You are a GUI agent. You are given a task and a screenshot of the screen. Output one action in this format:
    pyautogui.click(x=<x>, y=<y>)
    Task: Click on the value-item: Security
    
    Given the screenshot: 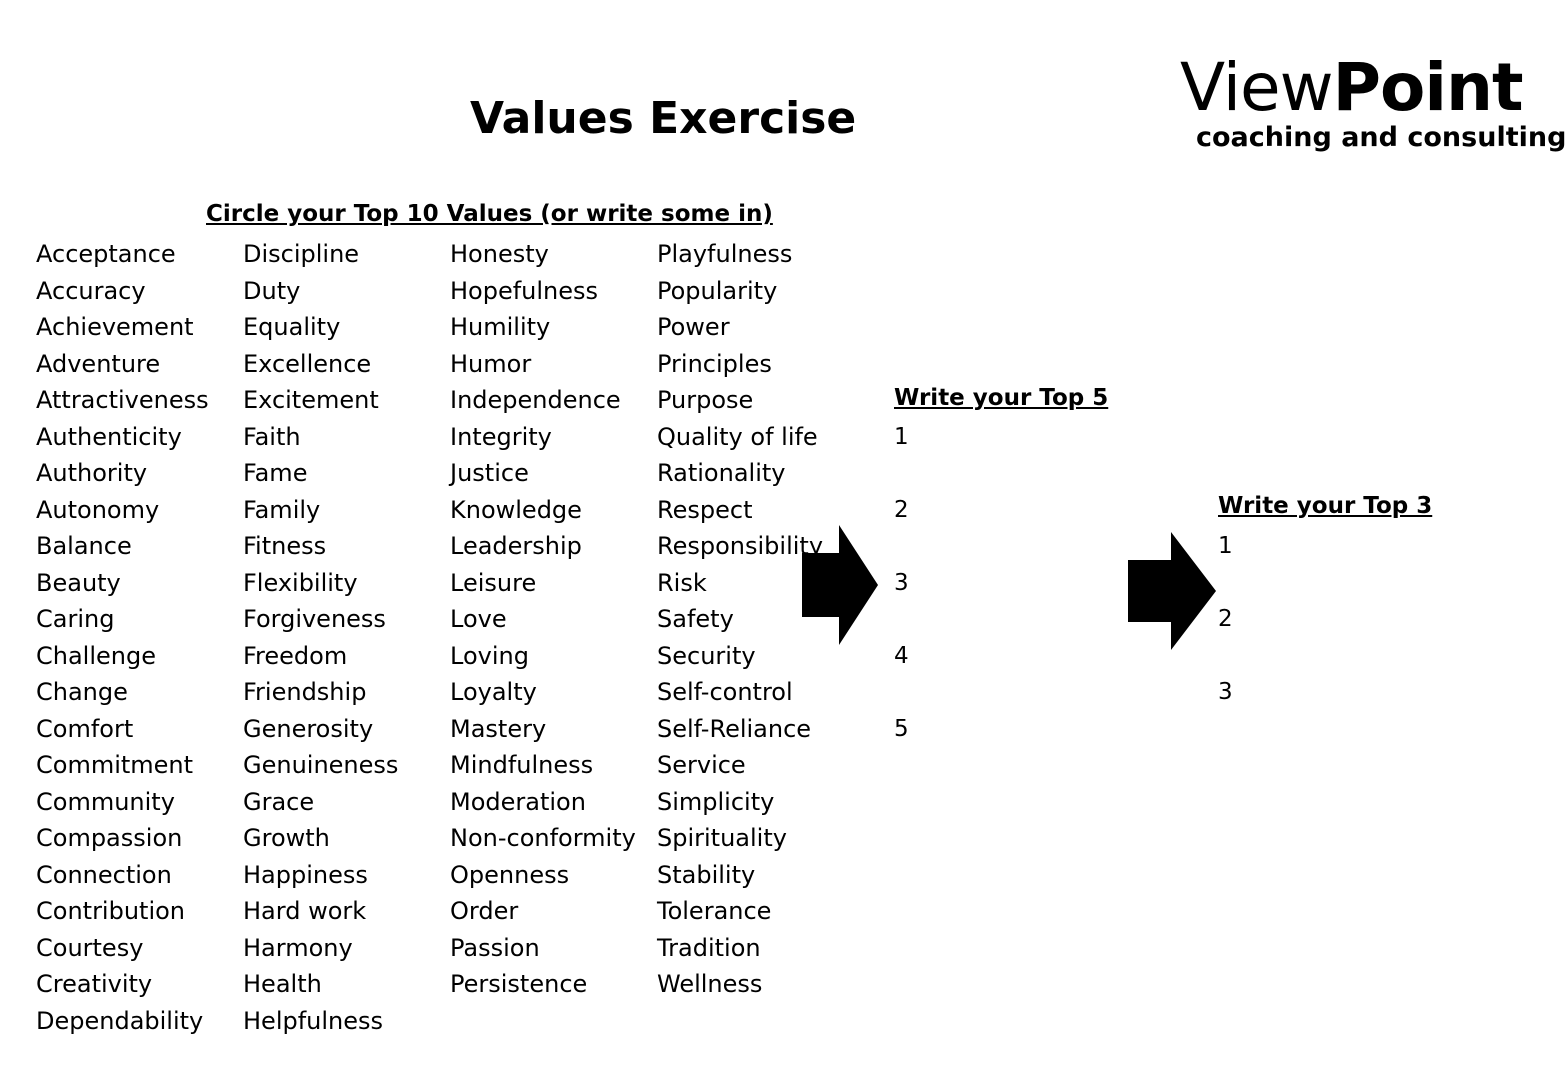 What is the action you would take?
    pyautogui.click(x=706, y=655)
    